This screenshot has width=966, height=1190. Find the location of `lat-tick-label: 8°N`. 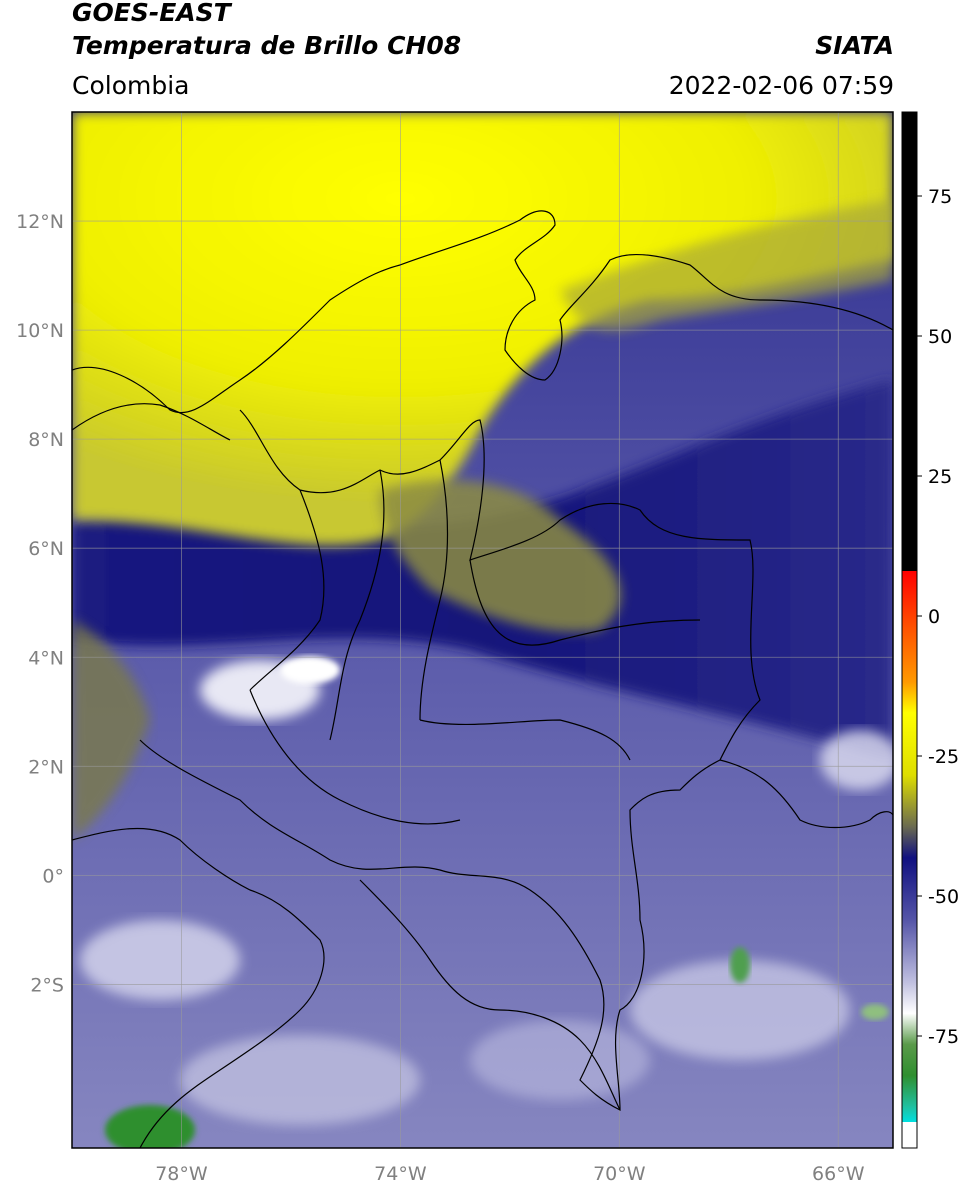

lat-tick-label: 8°N is located at coordinates (46, 440).